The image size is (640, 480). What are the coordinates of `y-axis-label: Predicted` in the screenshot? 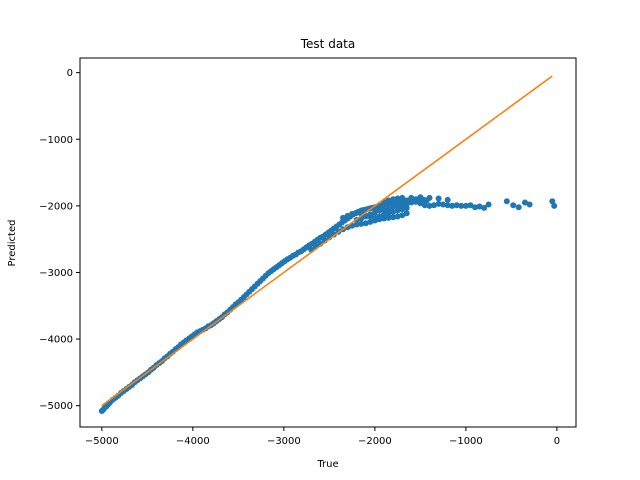 It's located at (12, 243).